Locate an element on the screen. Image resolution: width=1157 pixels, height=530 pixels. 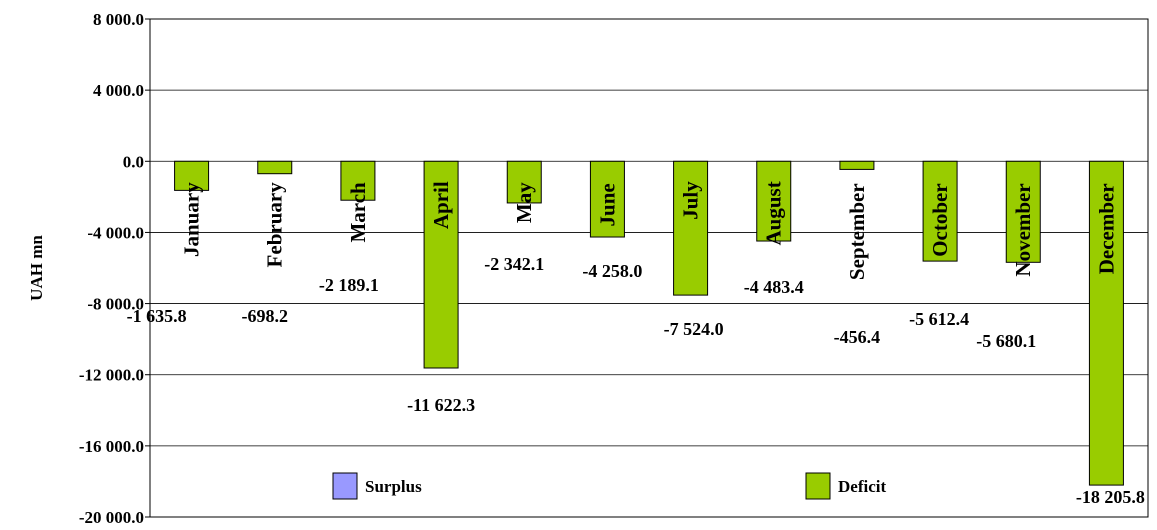
y-tick-label: -16 000.0 is located at coordinates (111, 446).